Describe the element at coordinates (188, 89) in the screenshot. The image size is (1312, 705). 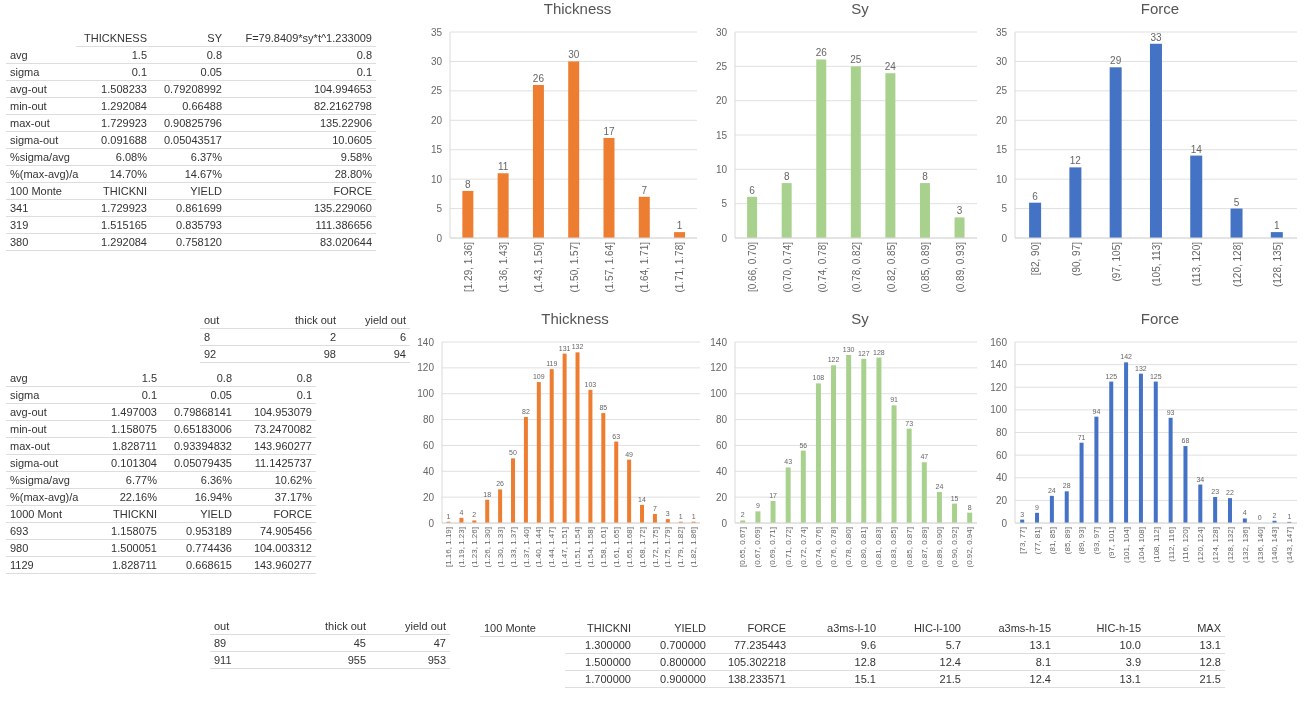
I see `text: 0.79208992` at that location.